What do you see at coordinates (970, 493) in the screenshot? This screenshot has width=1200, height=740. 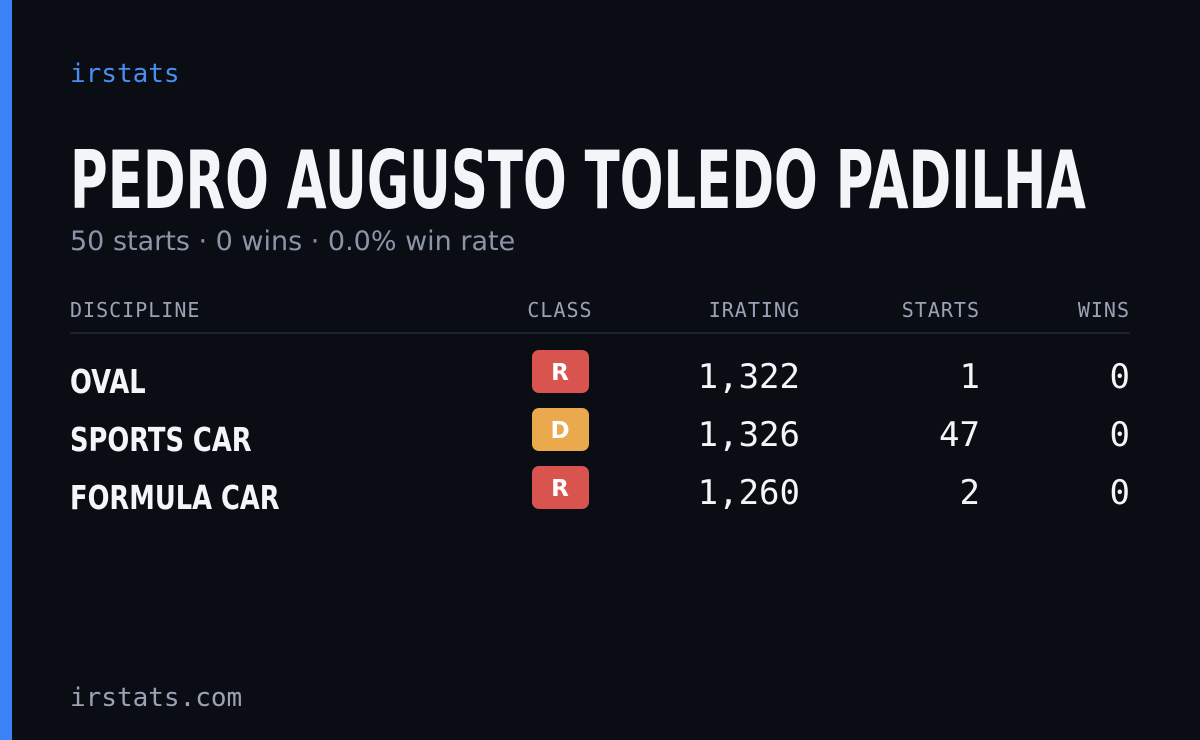 I see `starts: 2` at bounding box center [970, 493].